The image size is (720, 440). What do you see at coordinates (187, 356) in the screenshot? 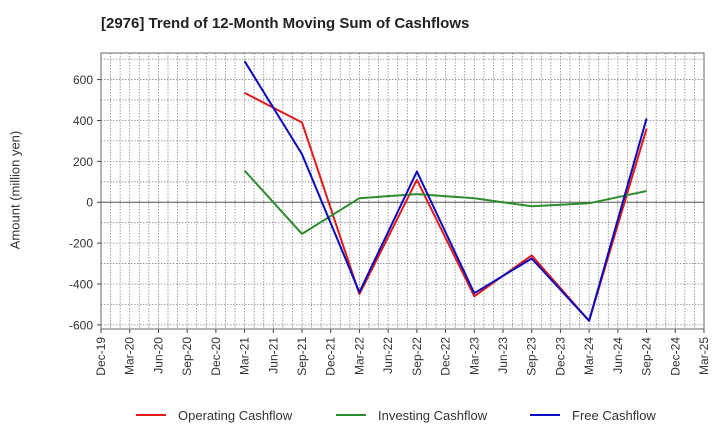
I see `x-tick-label: Sep-20` at bounding box center [187, 356].